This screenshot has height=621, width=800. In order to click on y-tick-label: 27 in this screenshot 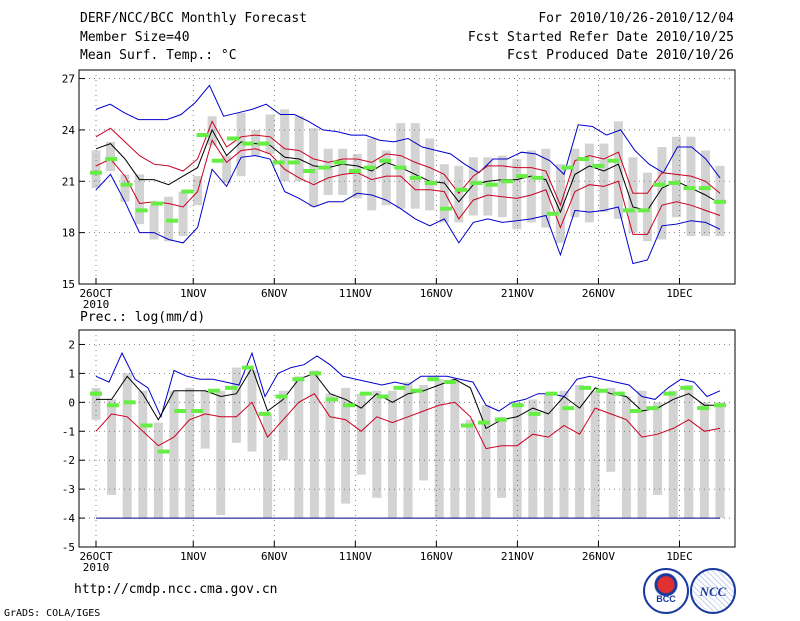, I will do `click(68, 79)`.